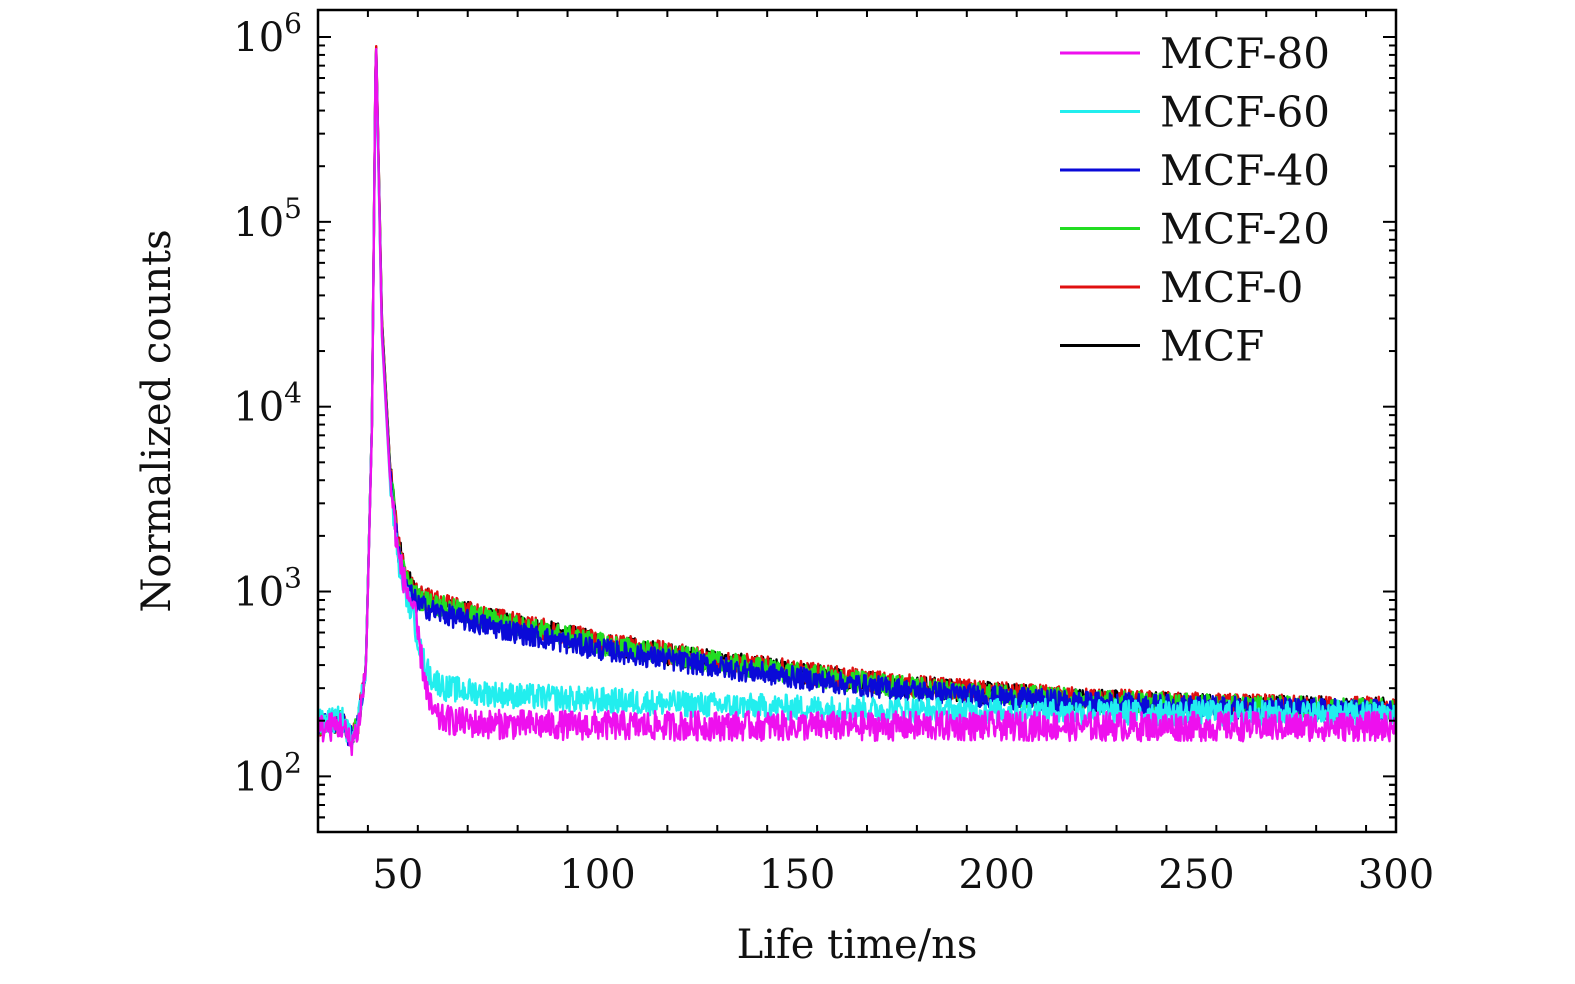 The image size is (1575, 984). What do you see at coordinates (1196, 875) in the screenshot?
I see `x-tick-label: 250` at bounding box center [1196, 875].